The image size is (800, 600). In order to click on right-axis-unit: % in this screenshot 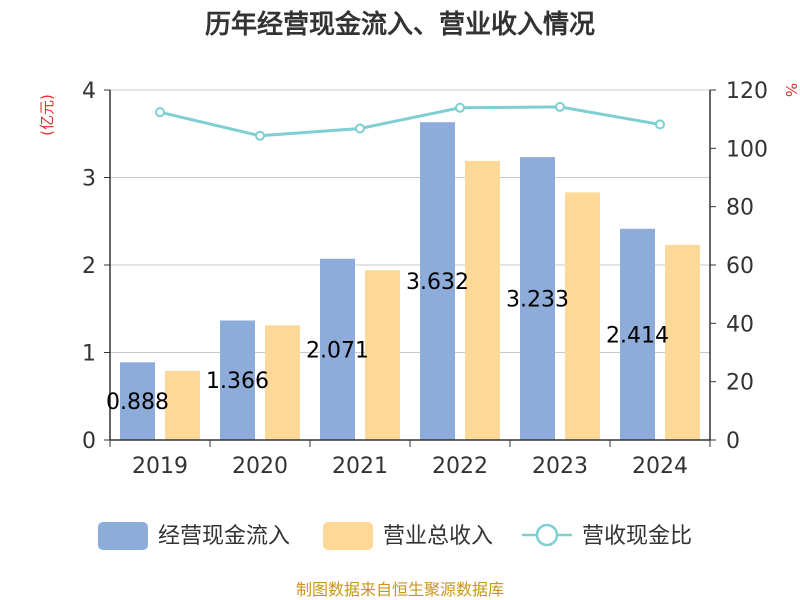, I will do `click(791, 90)`.